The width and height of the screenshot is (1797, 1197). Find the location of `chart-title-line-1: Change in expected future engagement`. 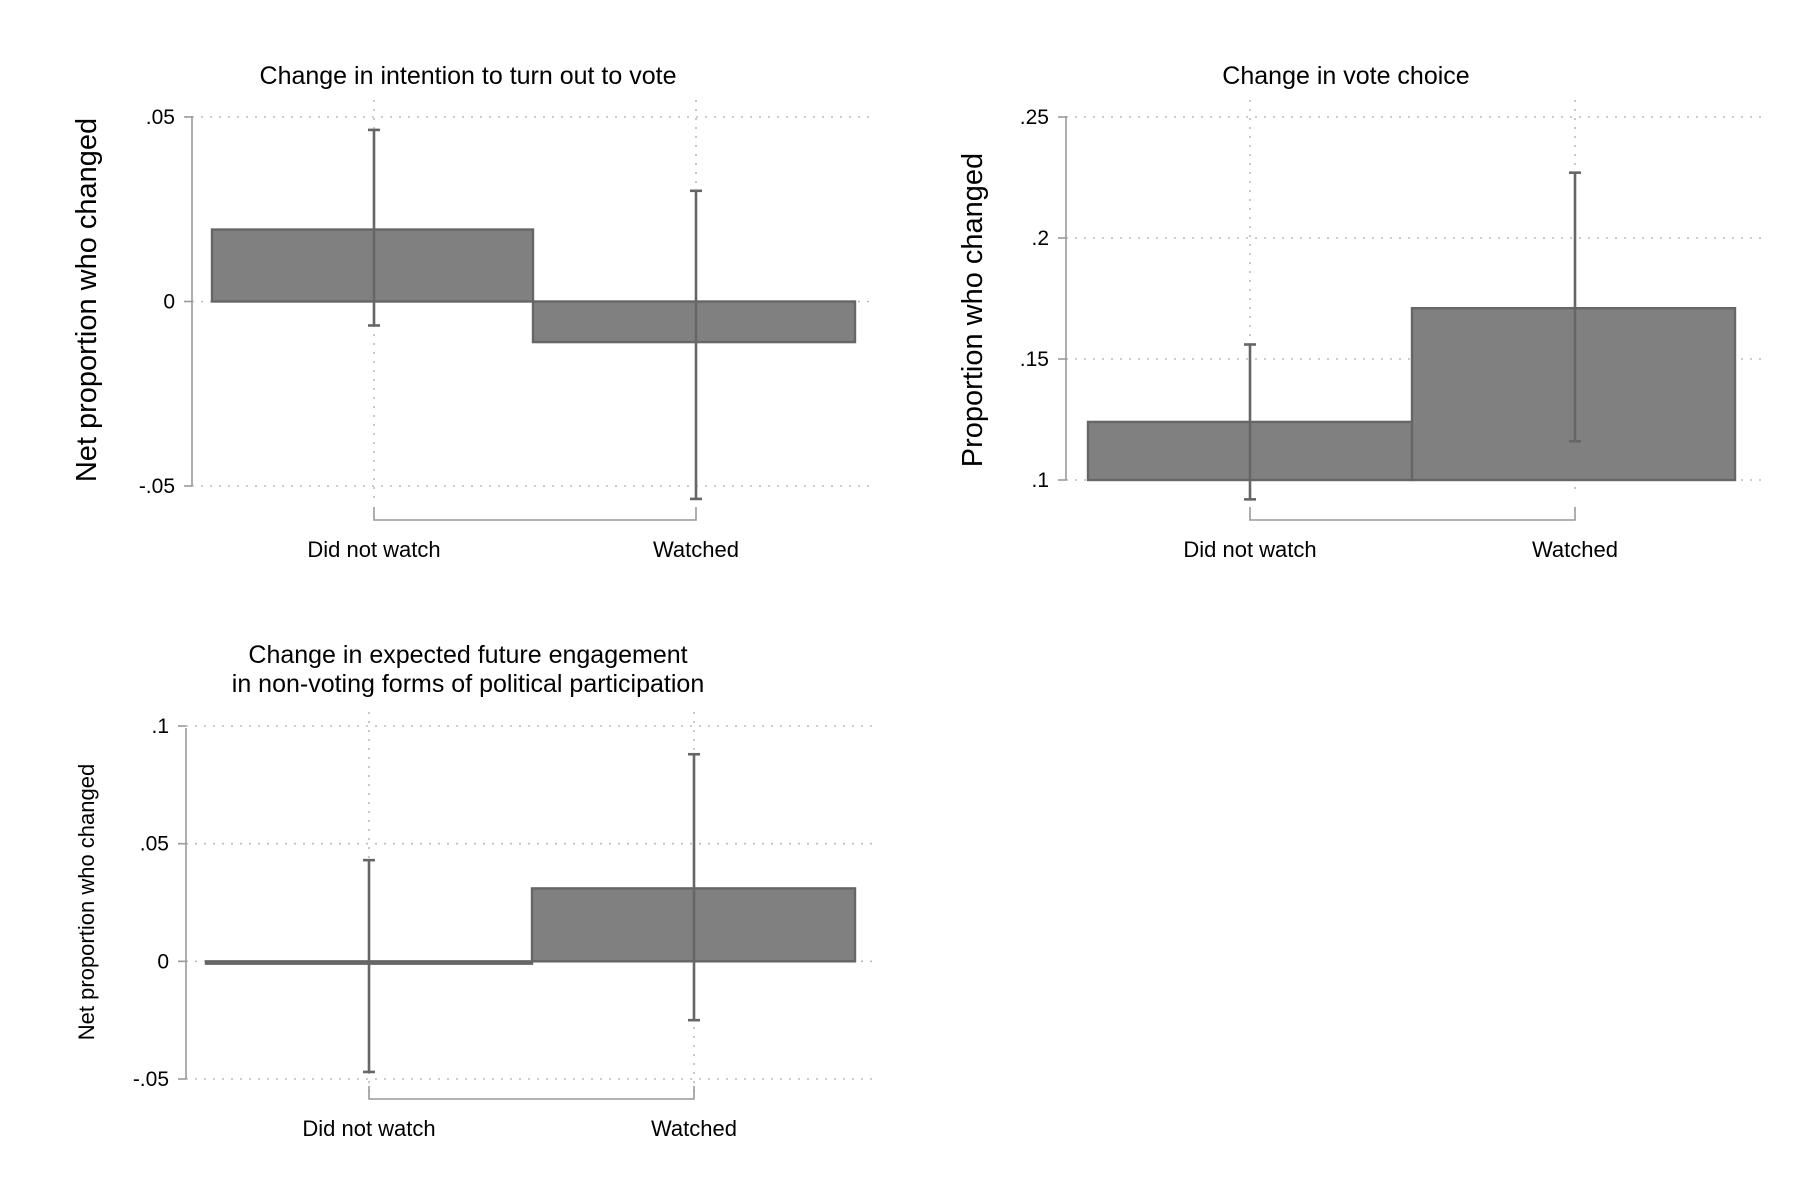

chart-title-line-1: Change in expected future engagement is located at coordinates (467, 655).